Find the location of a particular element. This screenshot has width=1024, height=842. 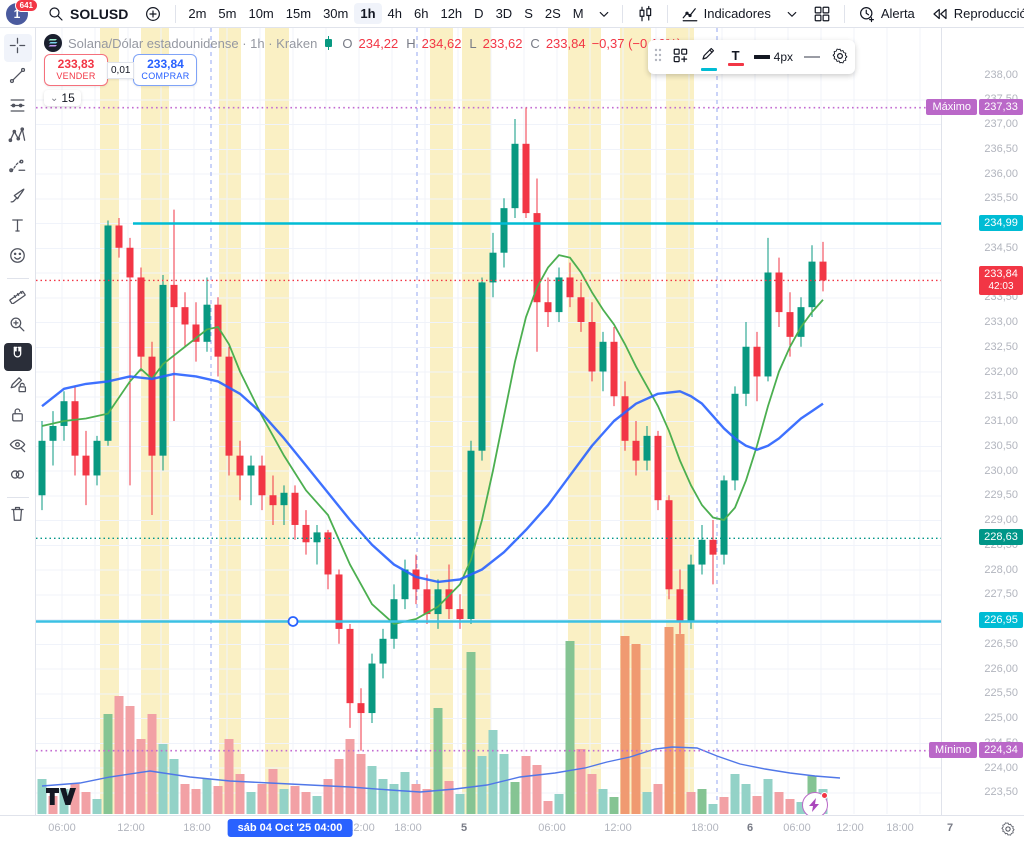

date-tick: 7 is located at coordinates (950, 828).